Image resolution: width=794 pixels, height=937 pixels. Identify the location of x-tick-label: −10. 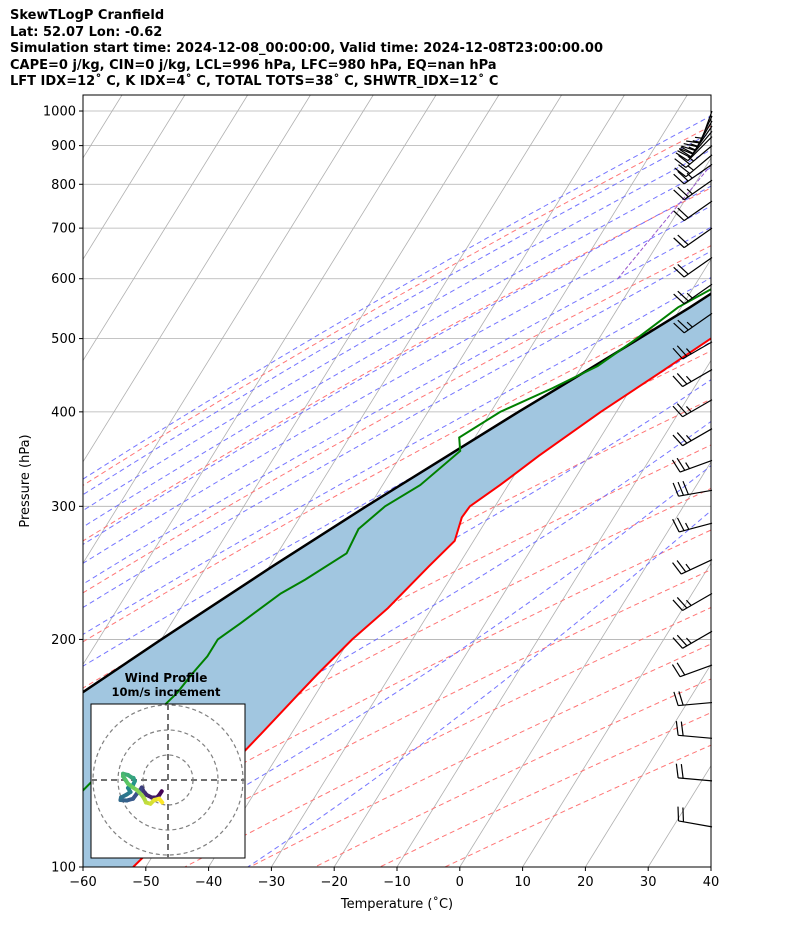
(396, 882).